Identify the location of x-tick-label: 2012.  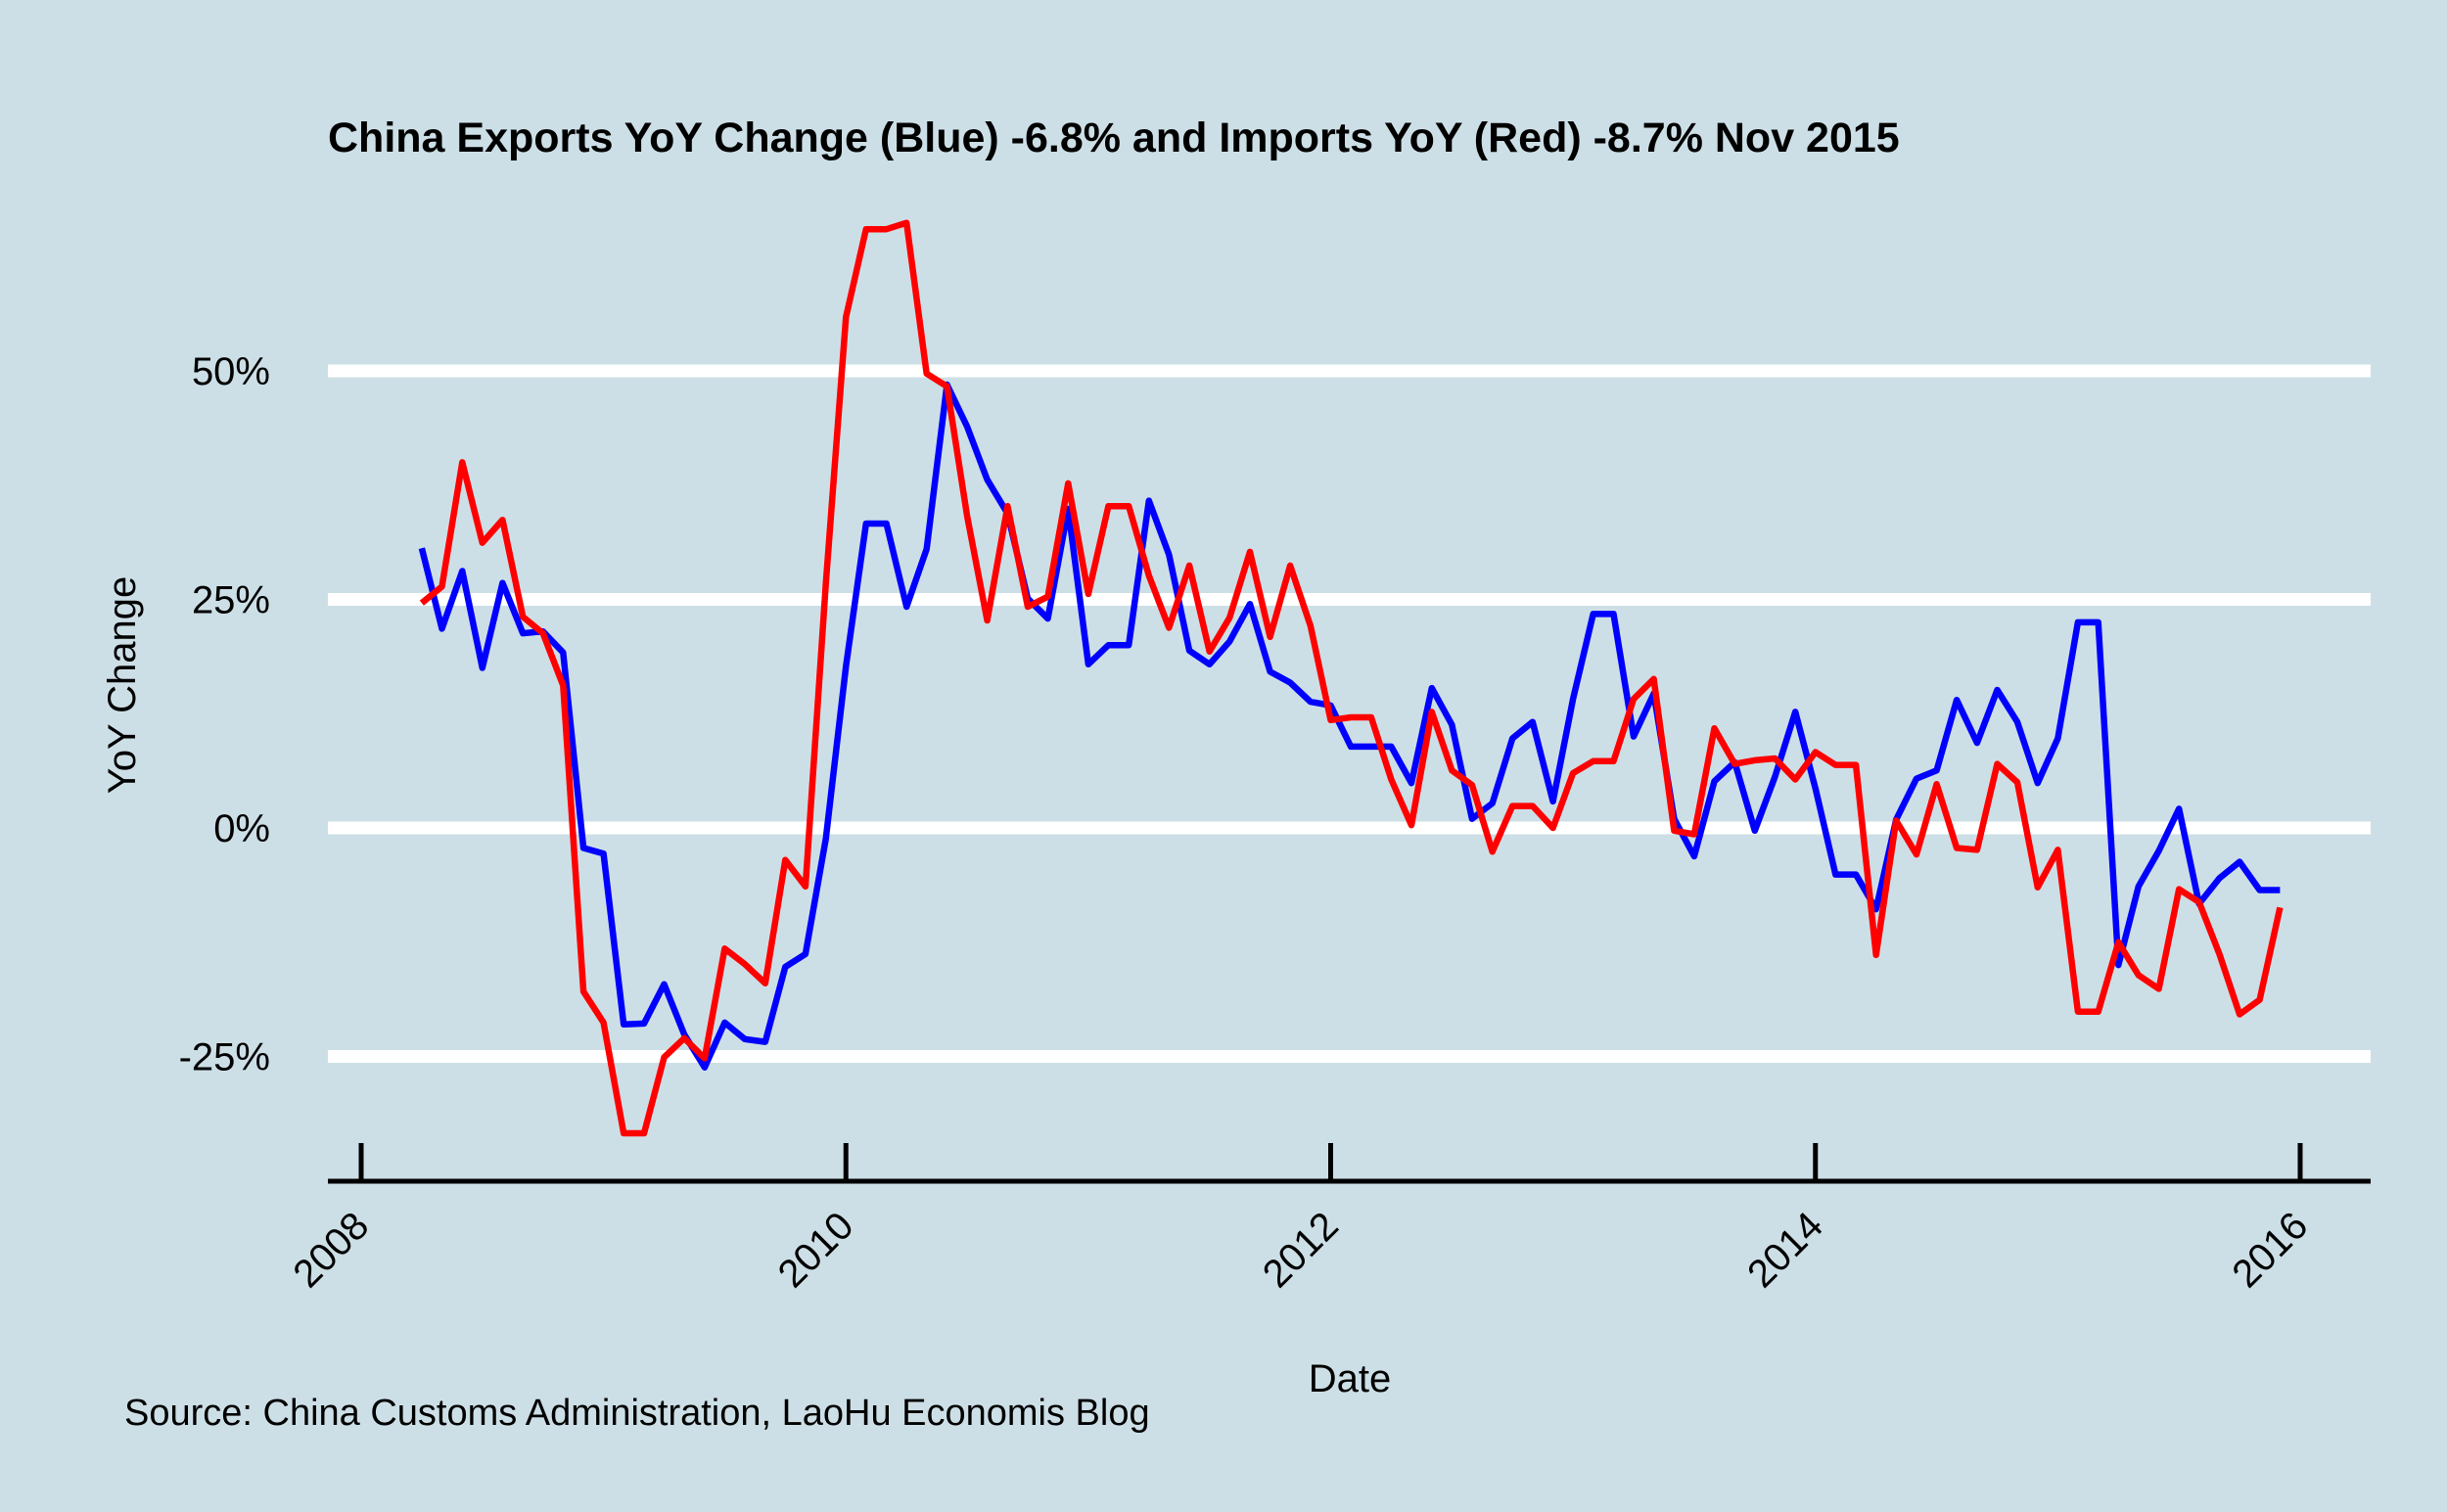
(1301, 1250).